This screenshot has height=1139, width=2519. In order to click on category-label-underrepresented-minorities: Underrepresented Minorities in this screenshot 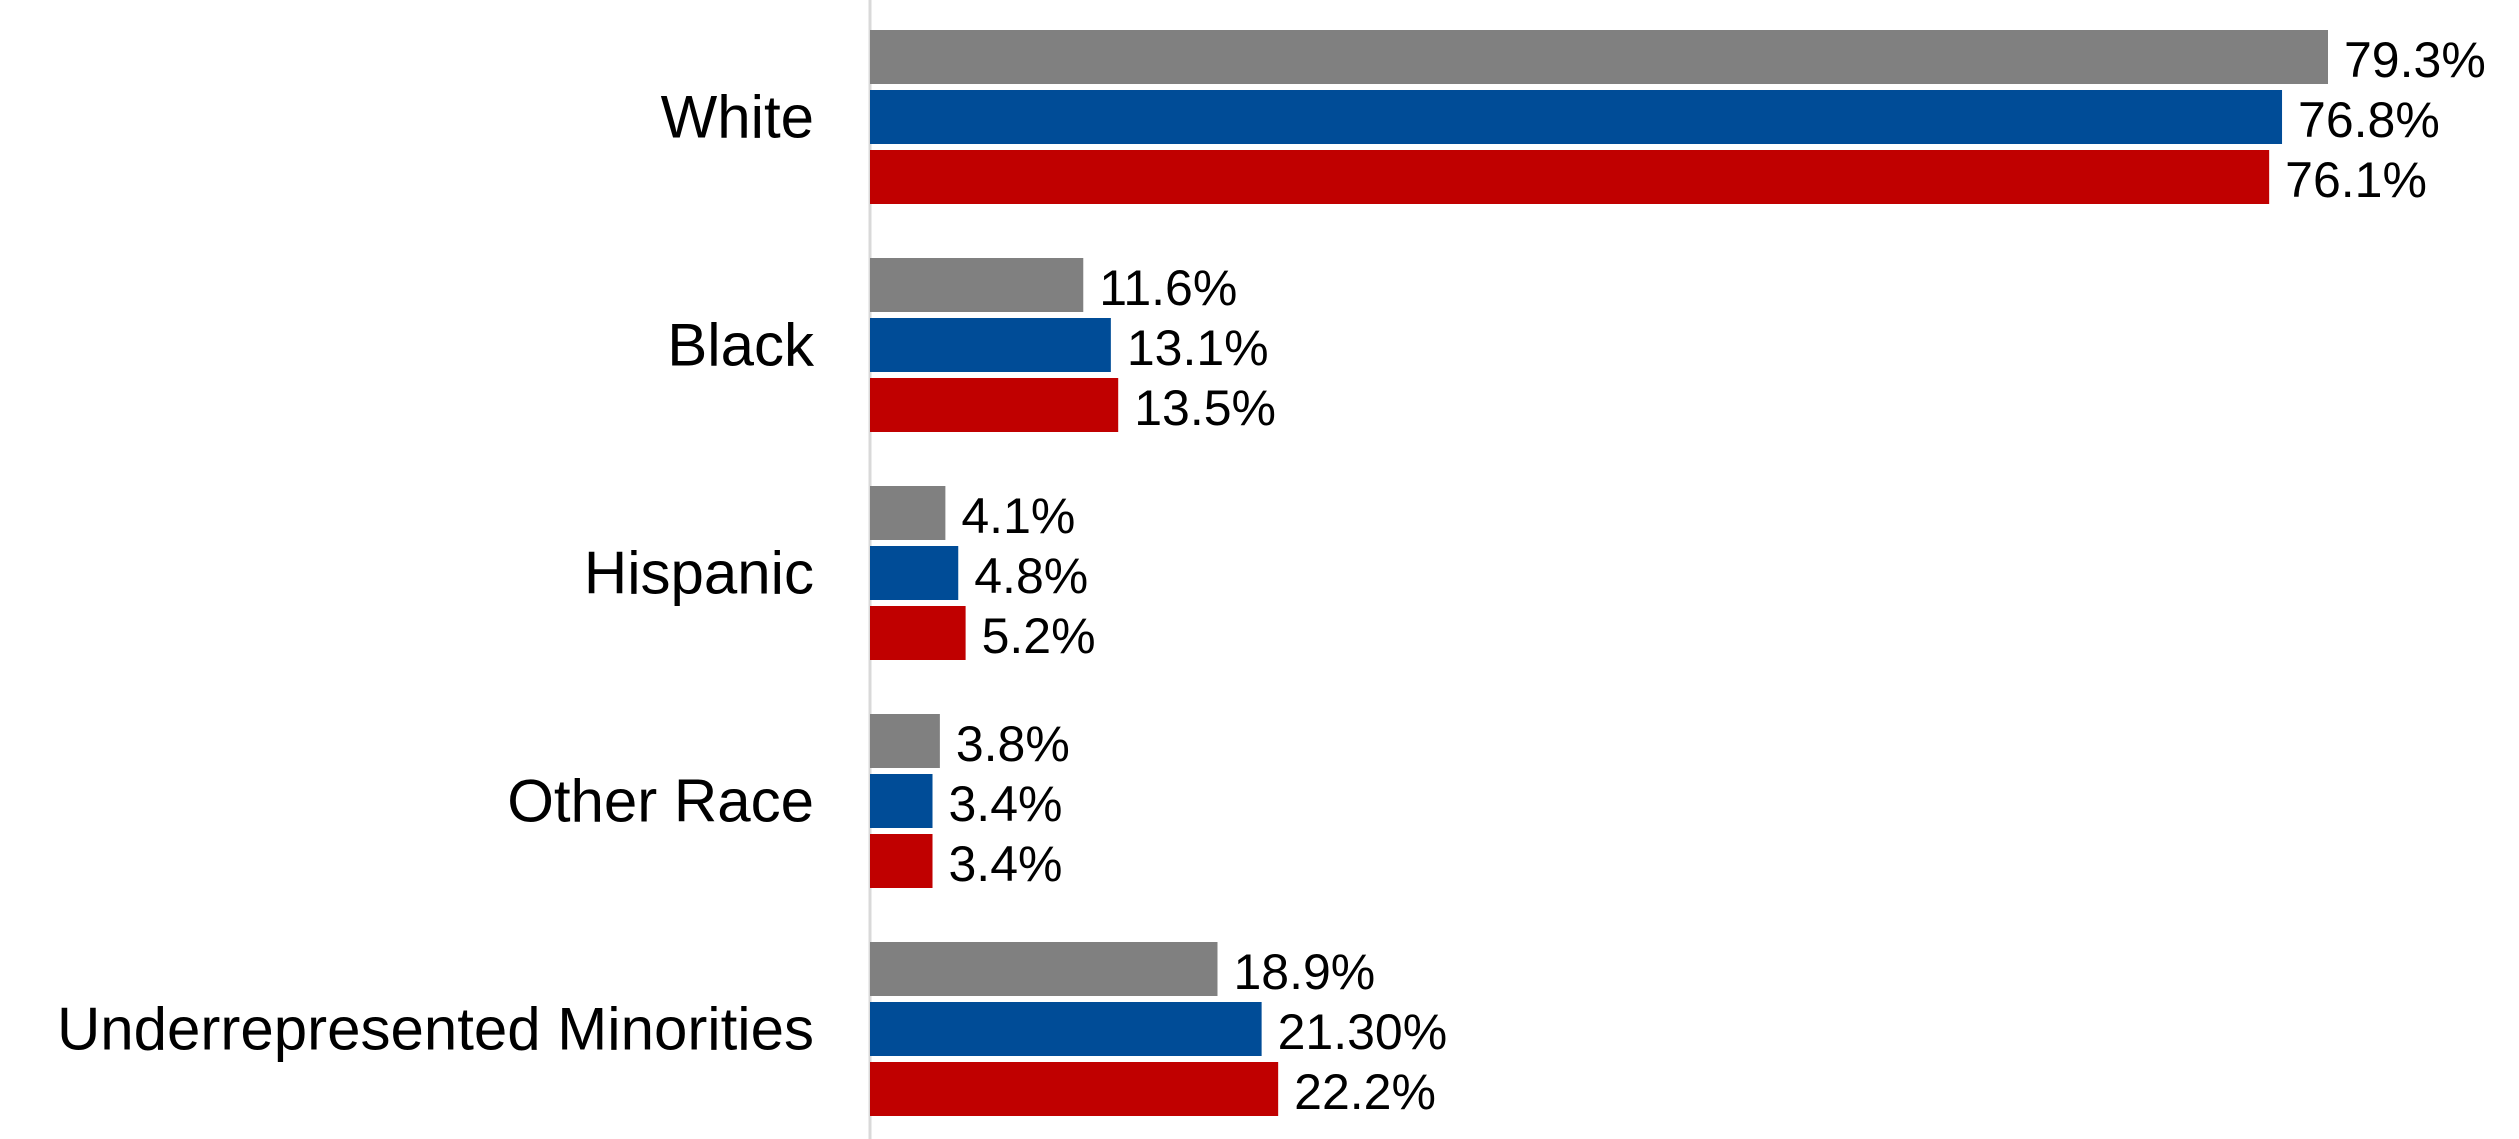, I will do `click(435, 1029)`.